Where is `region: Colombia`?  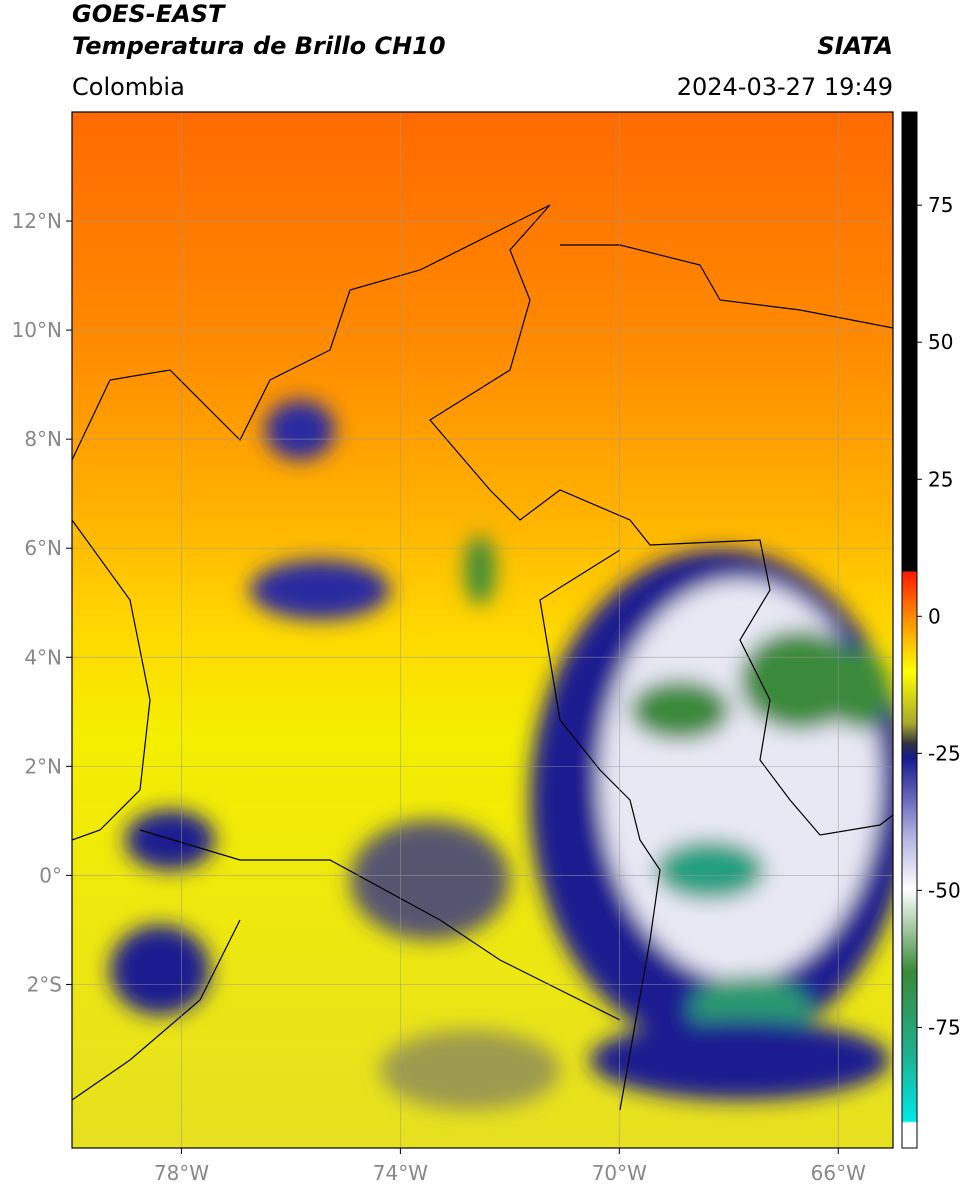
region: Colombia is located at coordinates (128, 87).